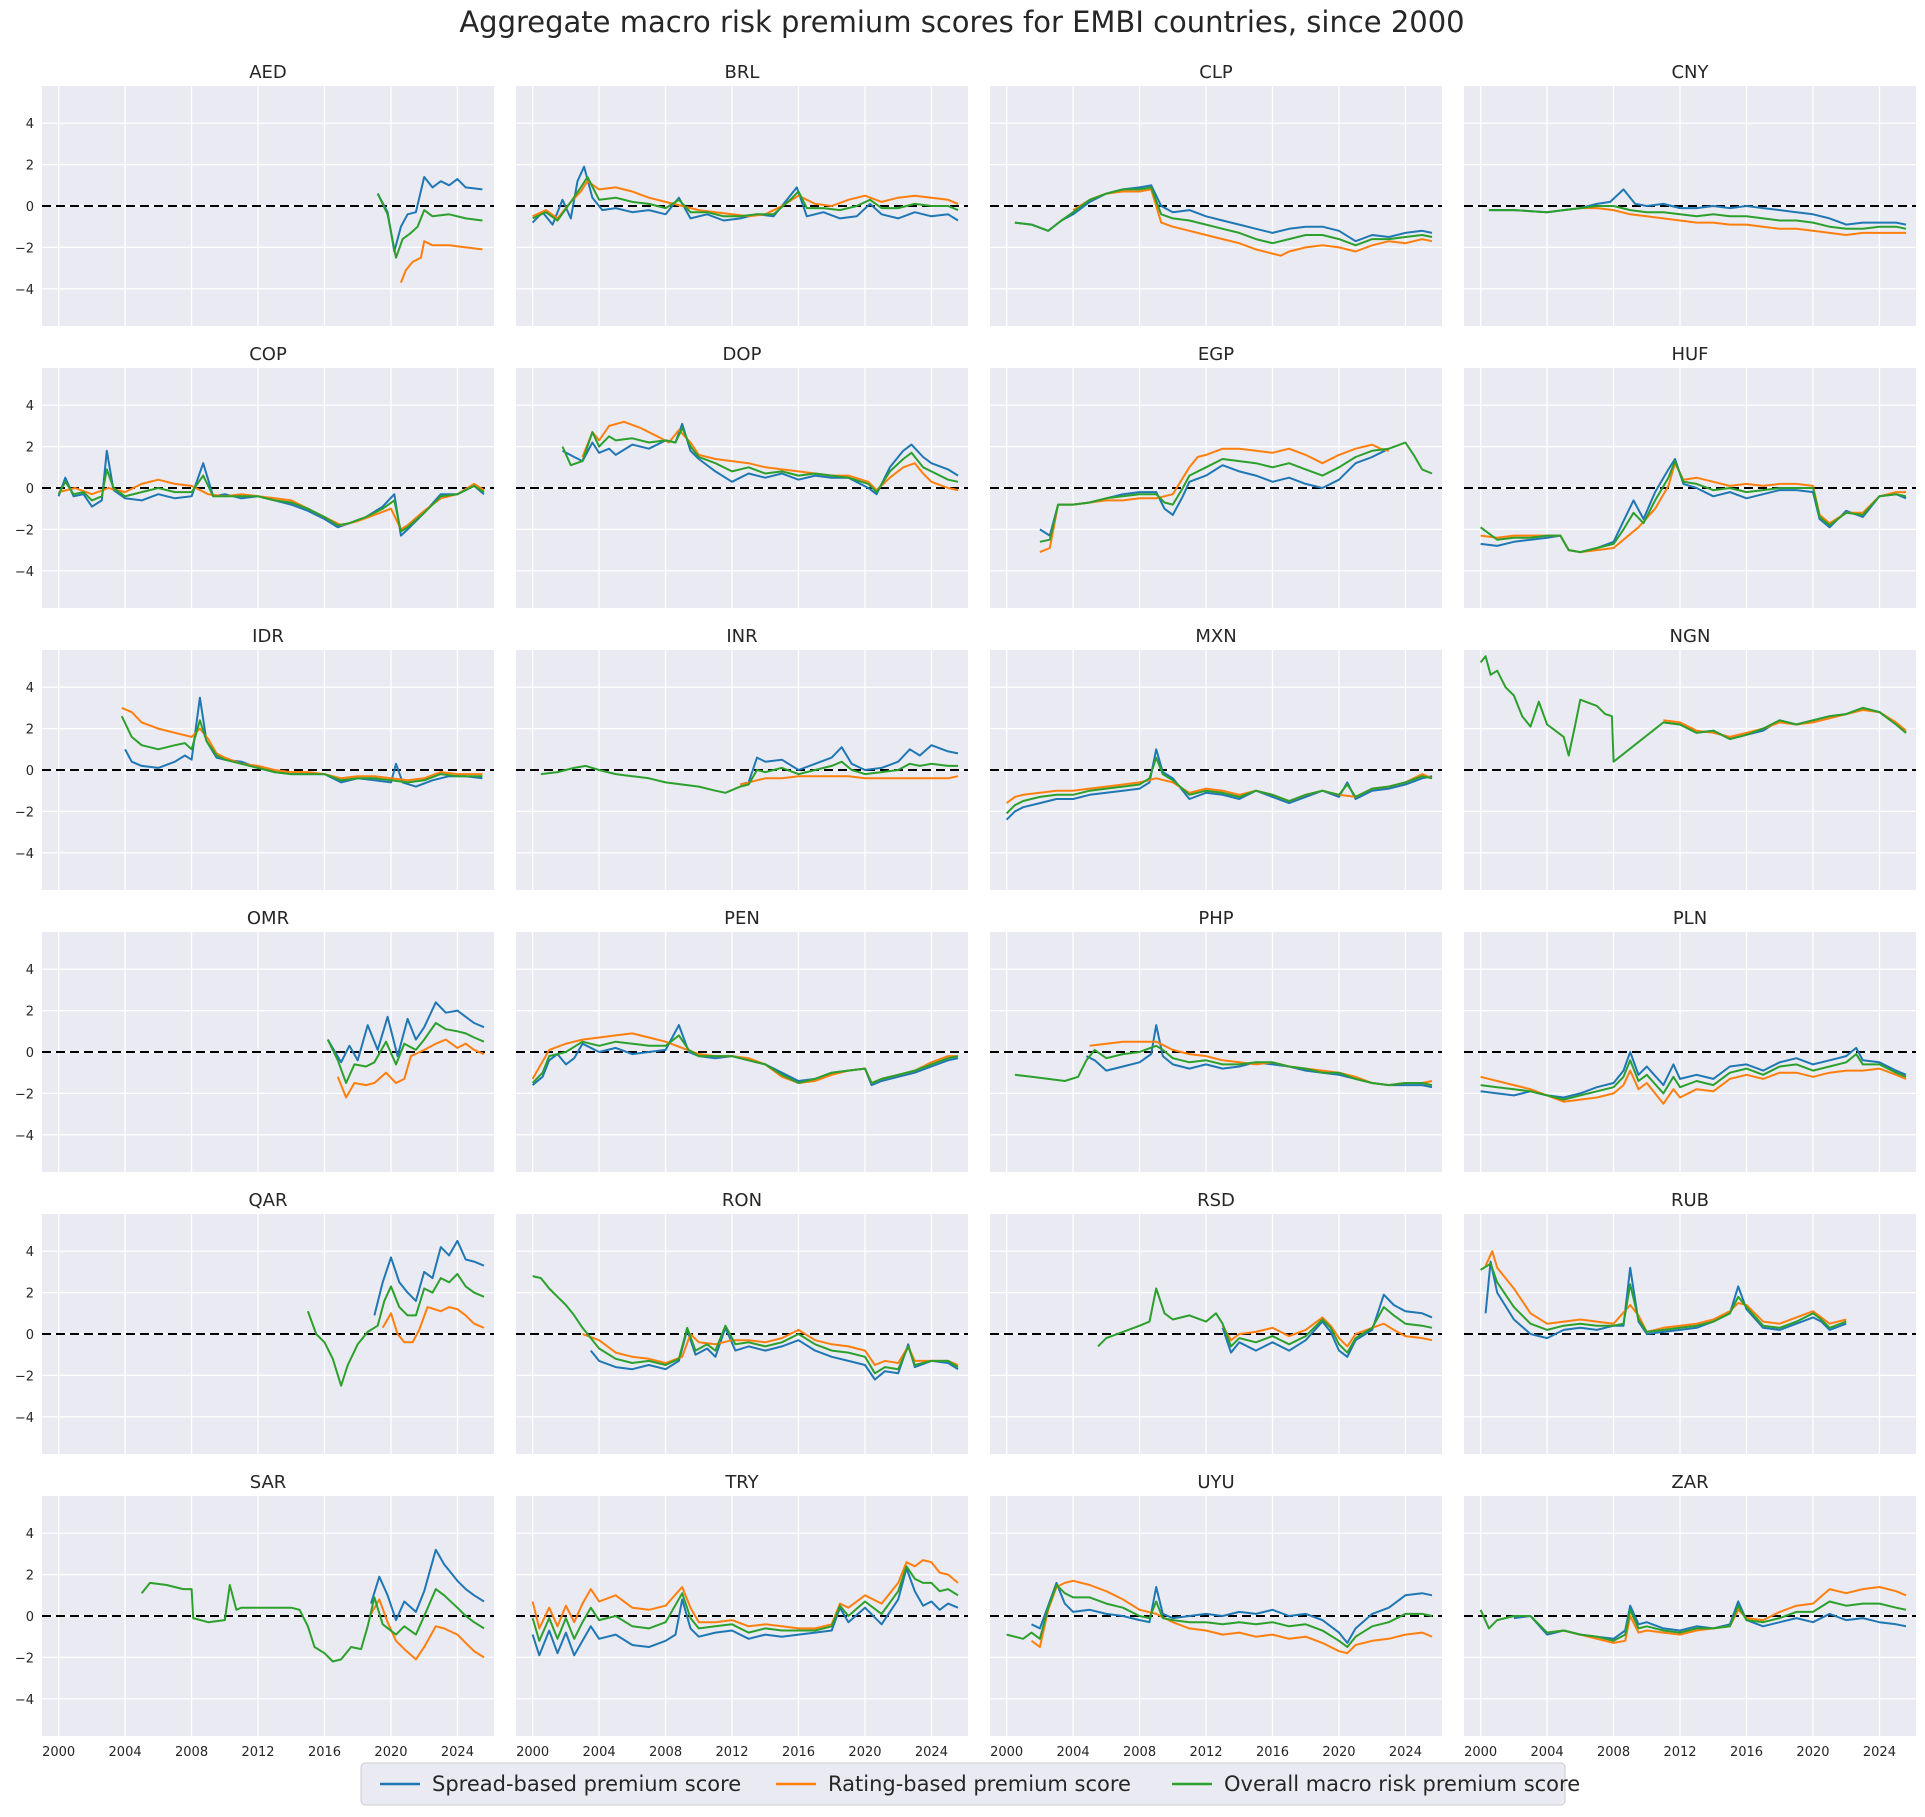  What do you see at coordinates (742, 1200) in the screenshot?
I see `panel-title: RON` at bounding box center [742, 1200].